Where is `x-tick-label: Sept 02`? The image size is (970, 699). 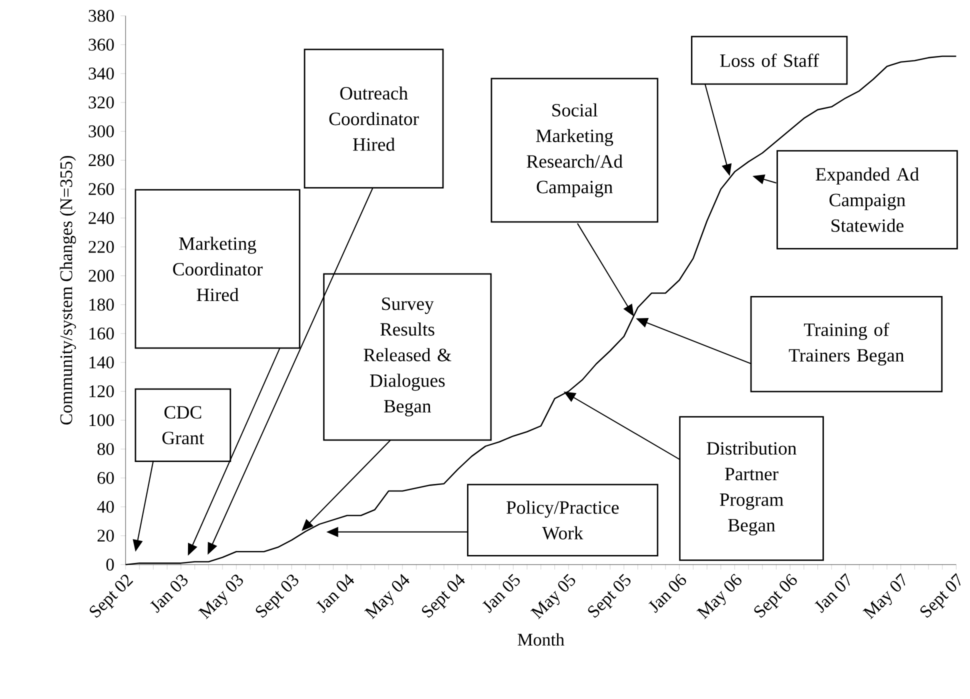
x-tick-label: Sept 02 is located at coordinates (112, 596).